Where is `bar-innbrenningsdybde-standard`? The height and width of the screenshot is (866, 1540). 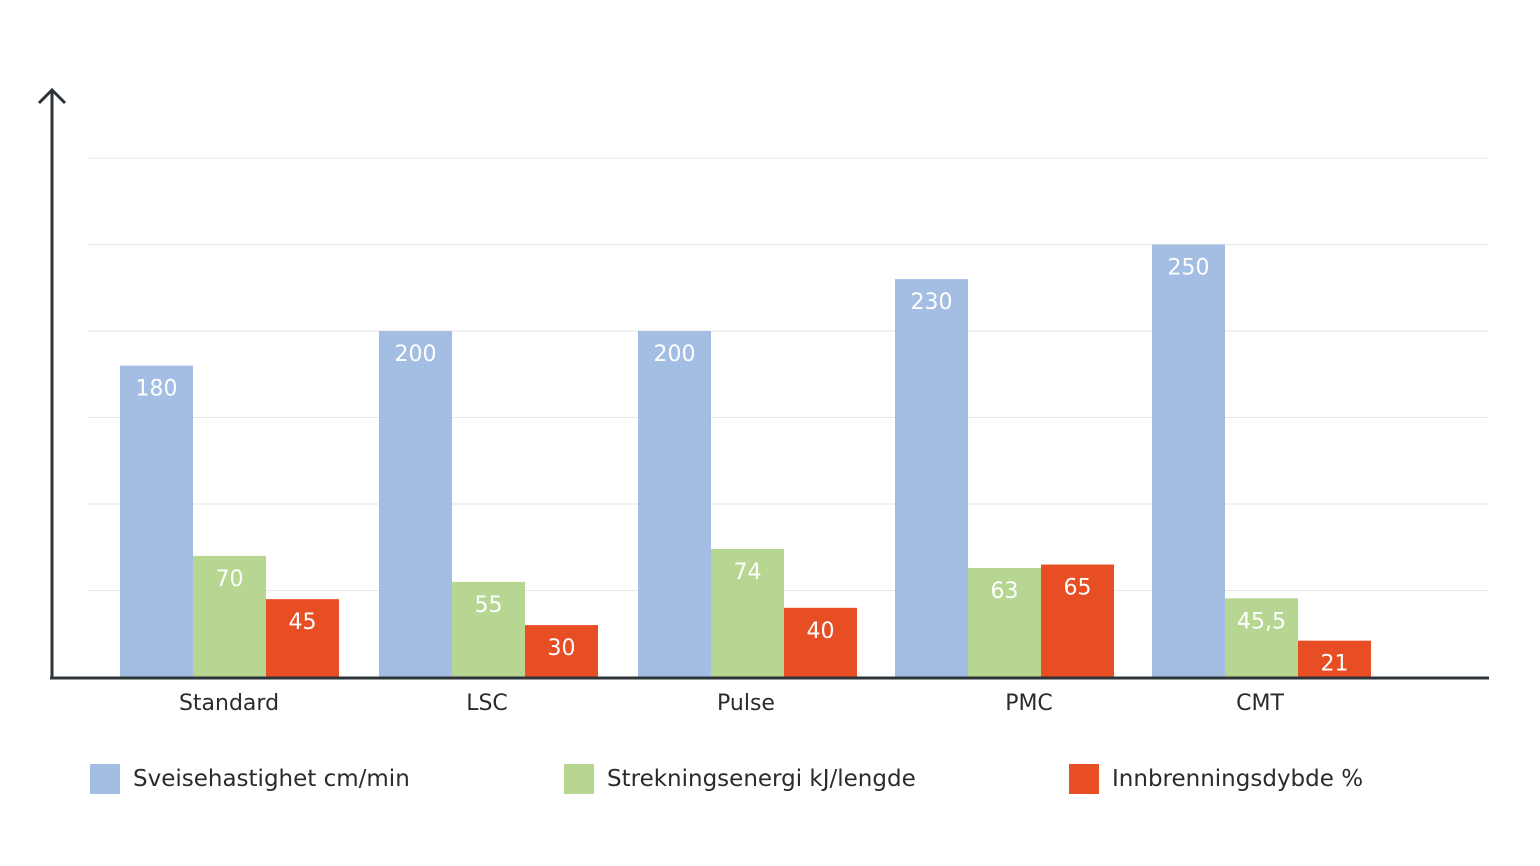
bar-innbrenningsdybde-standard is located at coordinates (302, 638).